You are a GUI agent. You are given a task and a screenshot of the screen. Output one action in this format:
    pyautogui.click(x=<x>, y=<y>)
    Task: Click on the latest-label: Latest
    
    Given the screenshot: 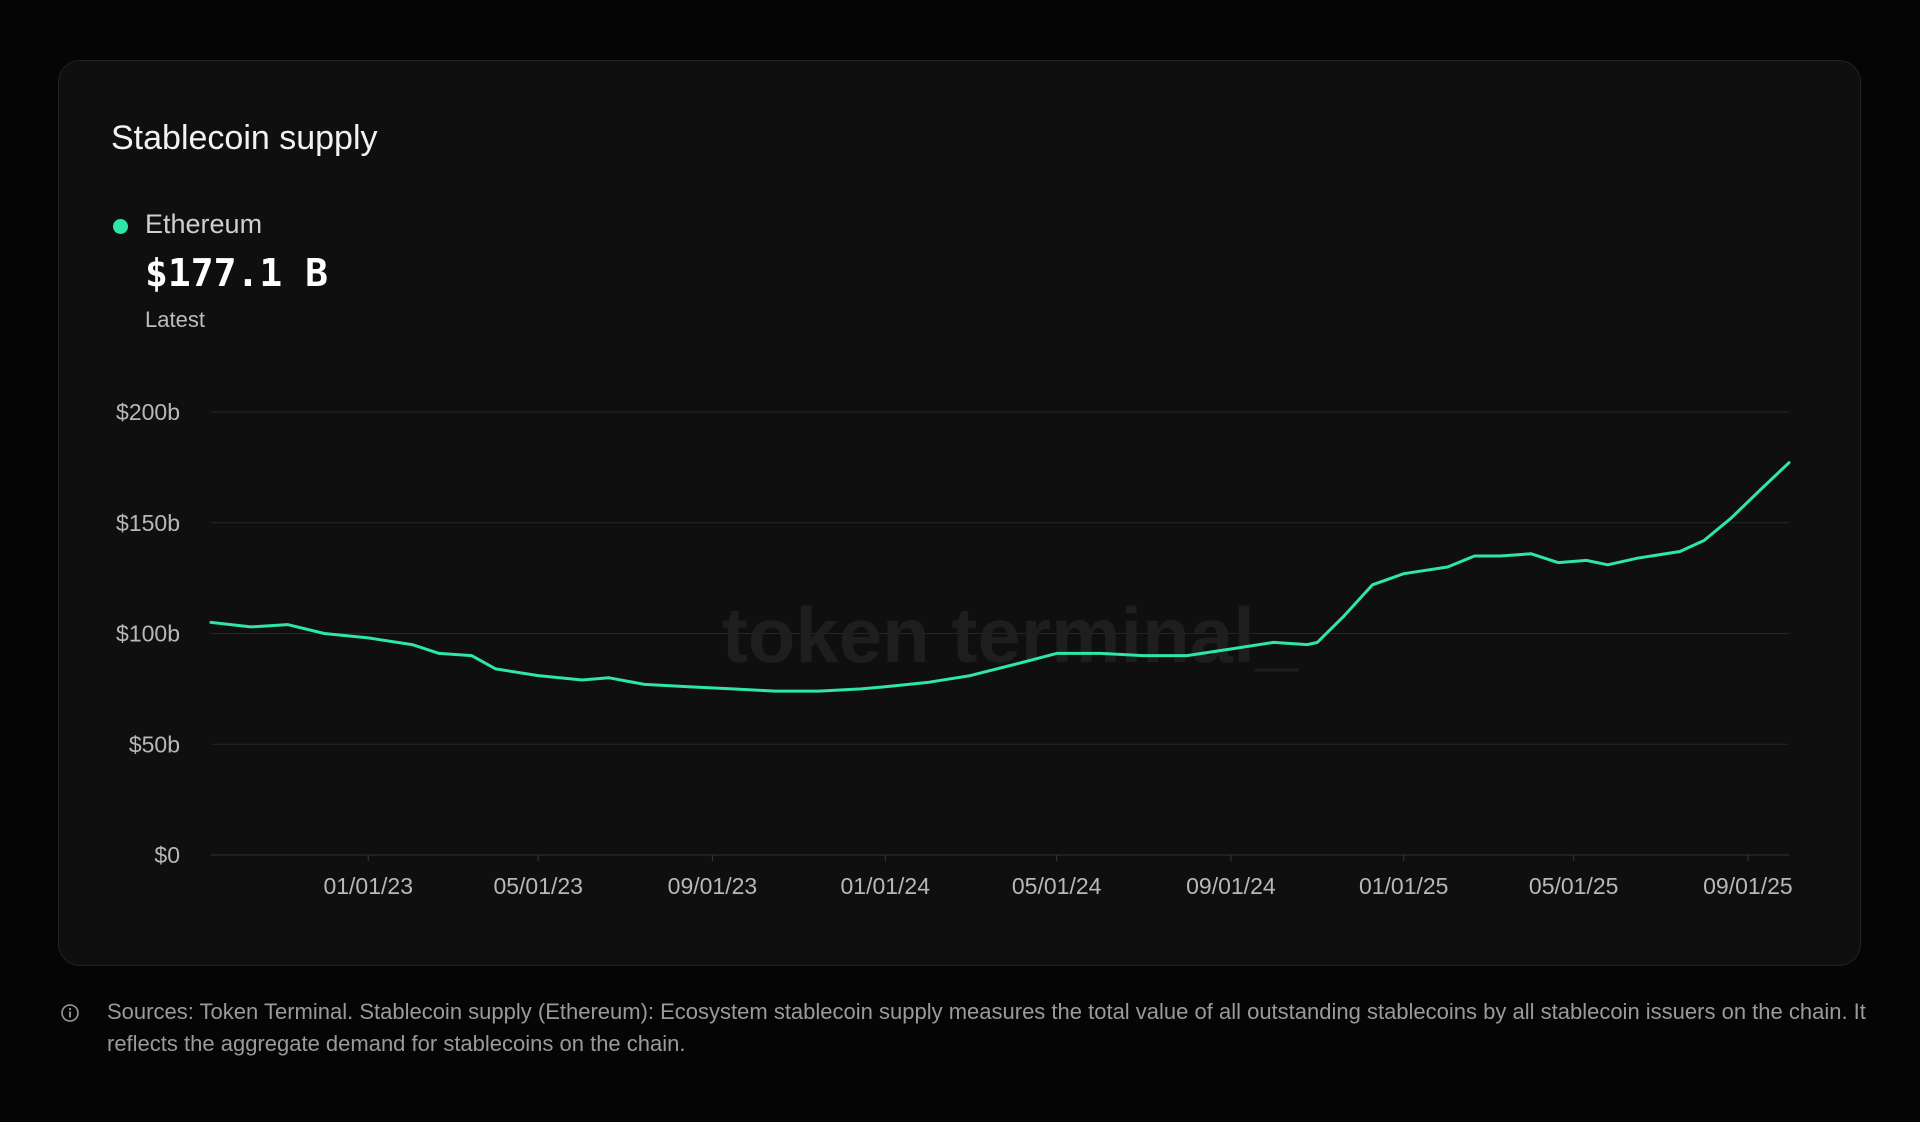 What is the action you would take?
    pyautogui.click(x=175, y=319)
    